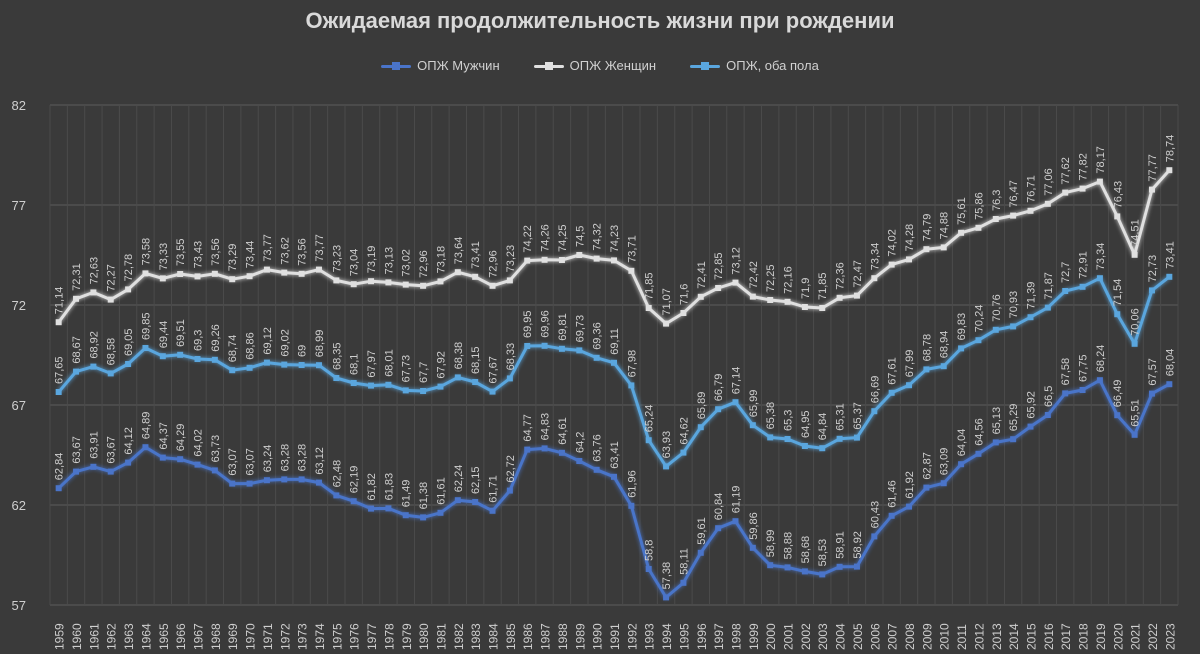  I want to click on data-label-women: 75,61, so click(962, 211).